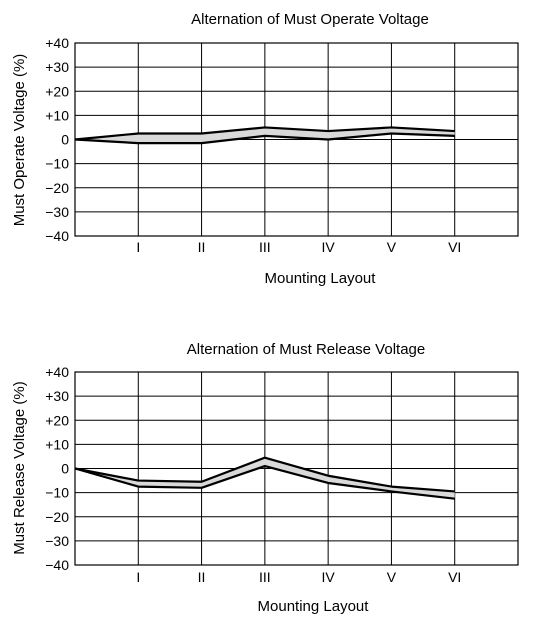 Image resolution: width=535 pixels, height=618 pixels. I want to click on y-axis-label: Must Release Voltage (%), so click(19, 467).